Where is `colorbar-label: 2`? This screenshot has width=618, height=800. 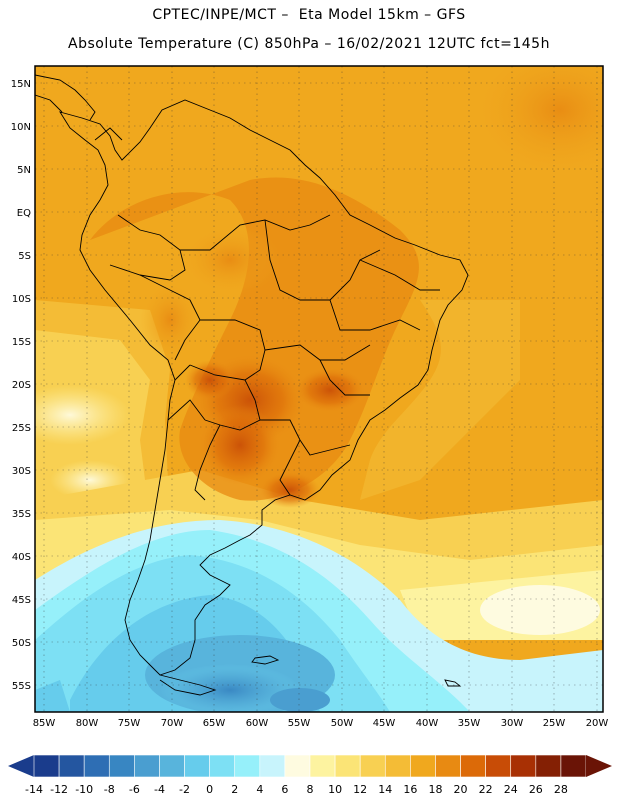 colorbar-label: 2 is located at coordinates (234, 789).